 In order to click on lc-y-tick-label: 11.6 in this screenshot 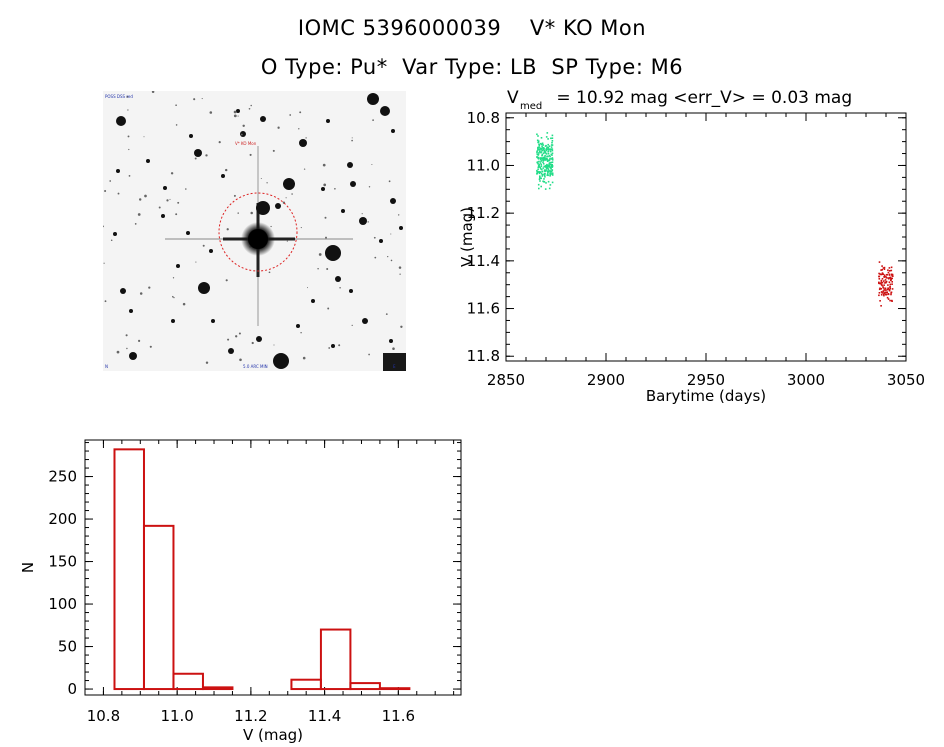, I will do `click(483, 309)`.